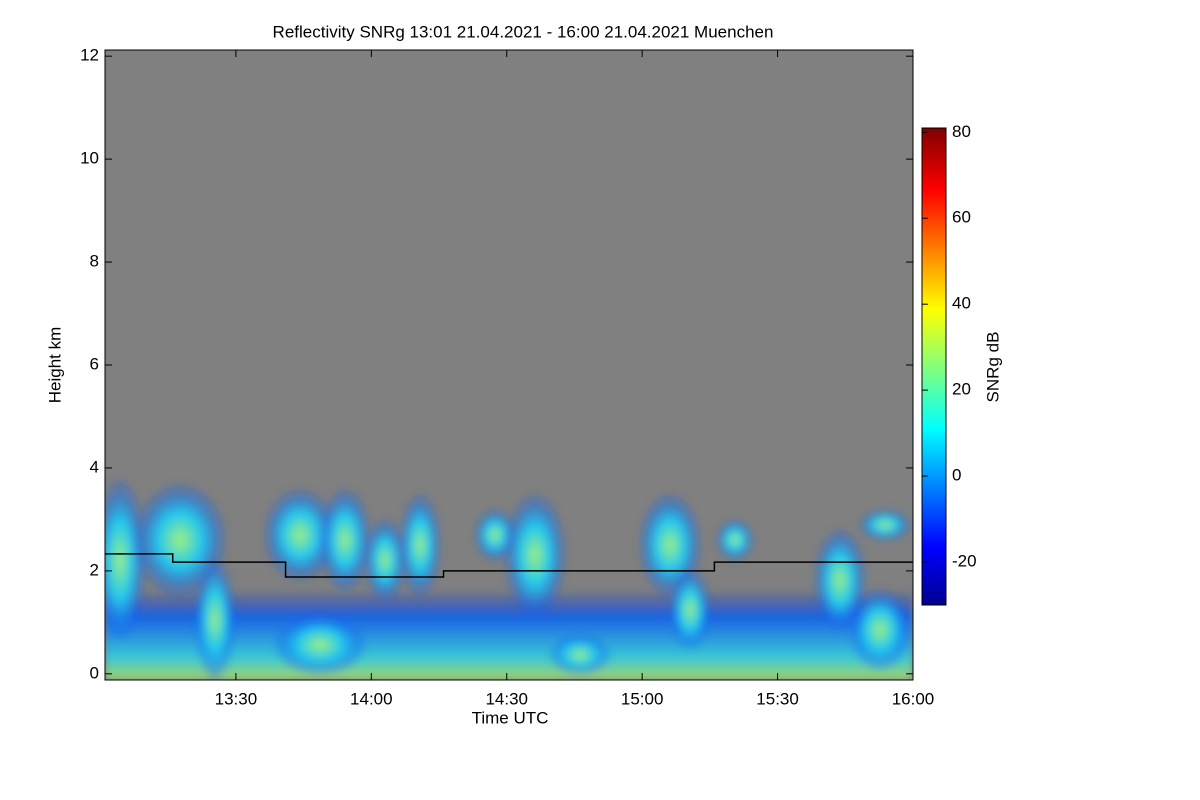 The image size is (1200, 800). What do you see at coordinates (642, 698) in the screenshot?
I see `x-tick-label: 15:00` at bounding box center [642, 698].